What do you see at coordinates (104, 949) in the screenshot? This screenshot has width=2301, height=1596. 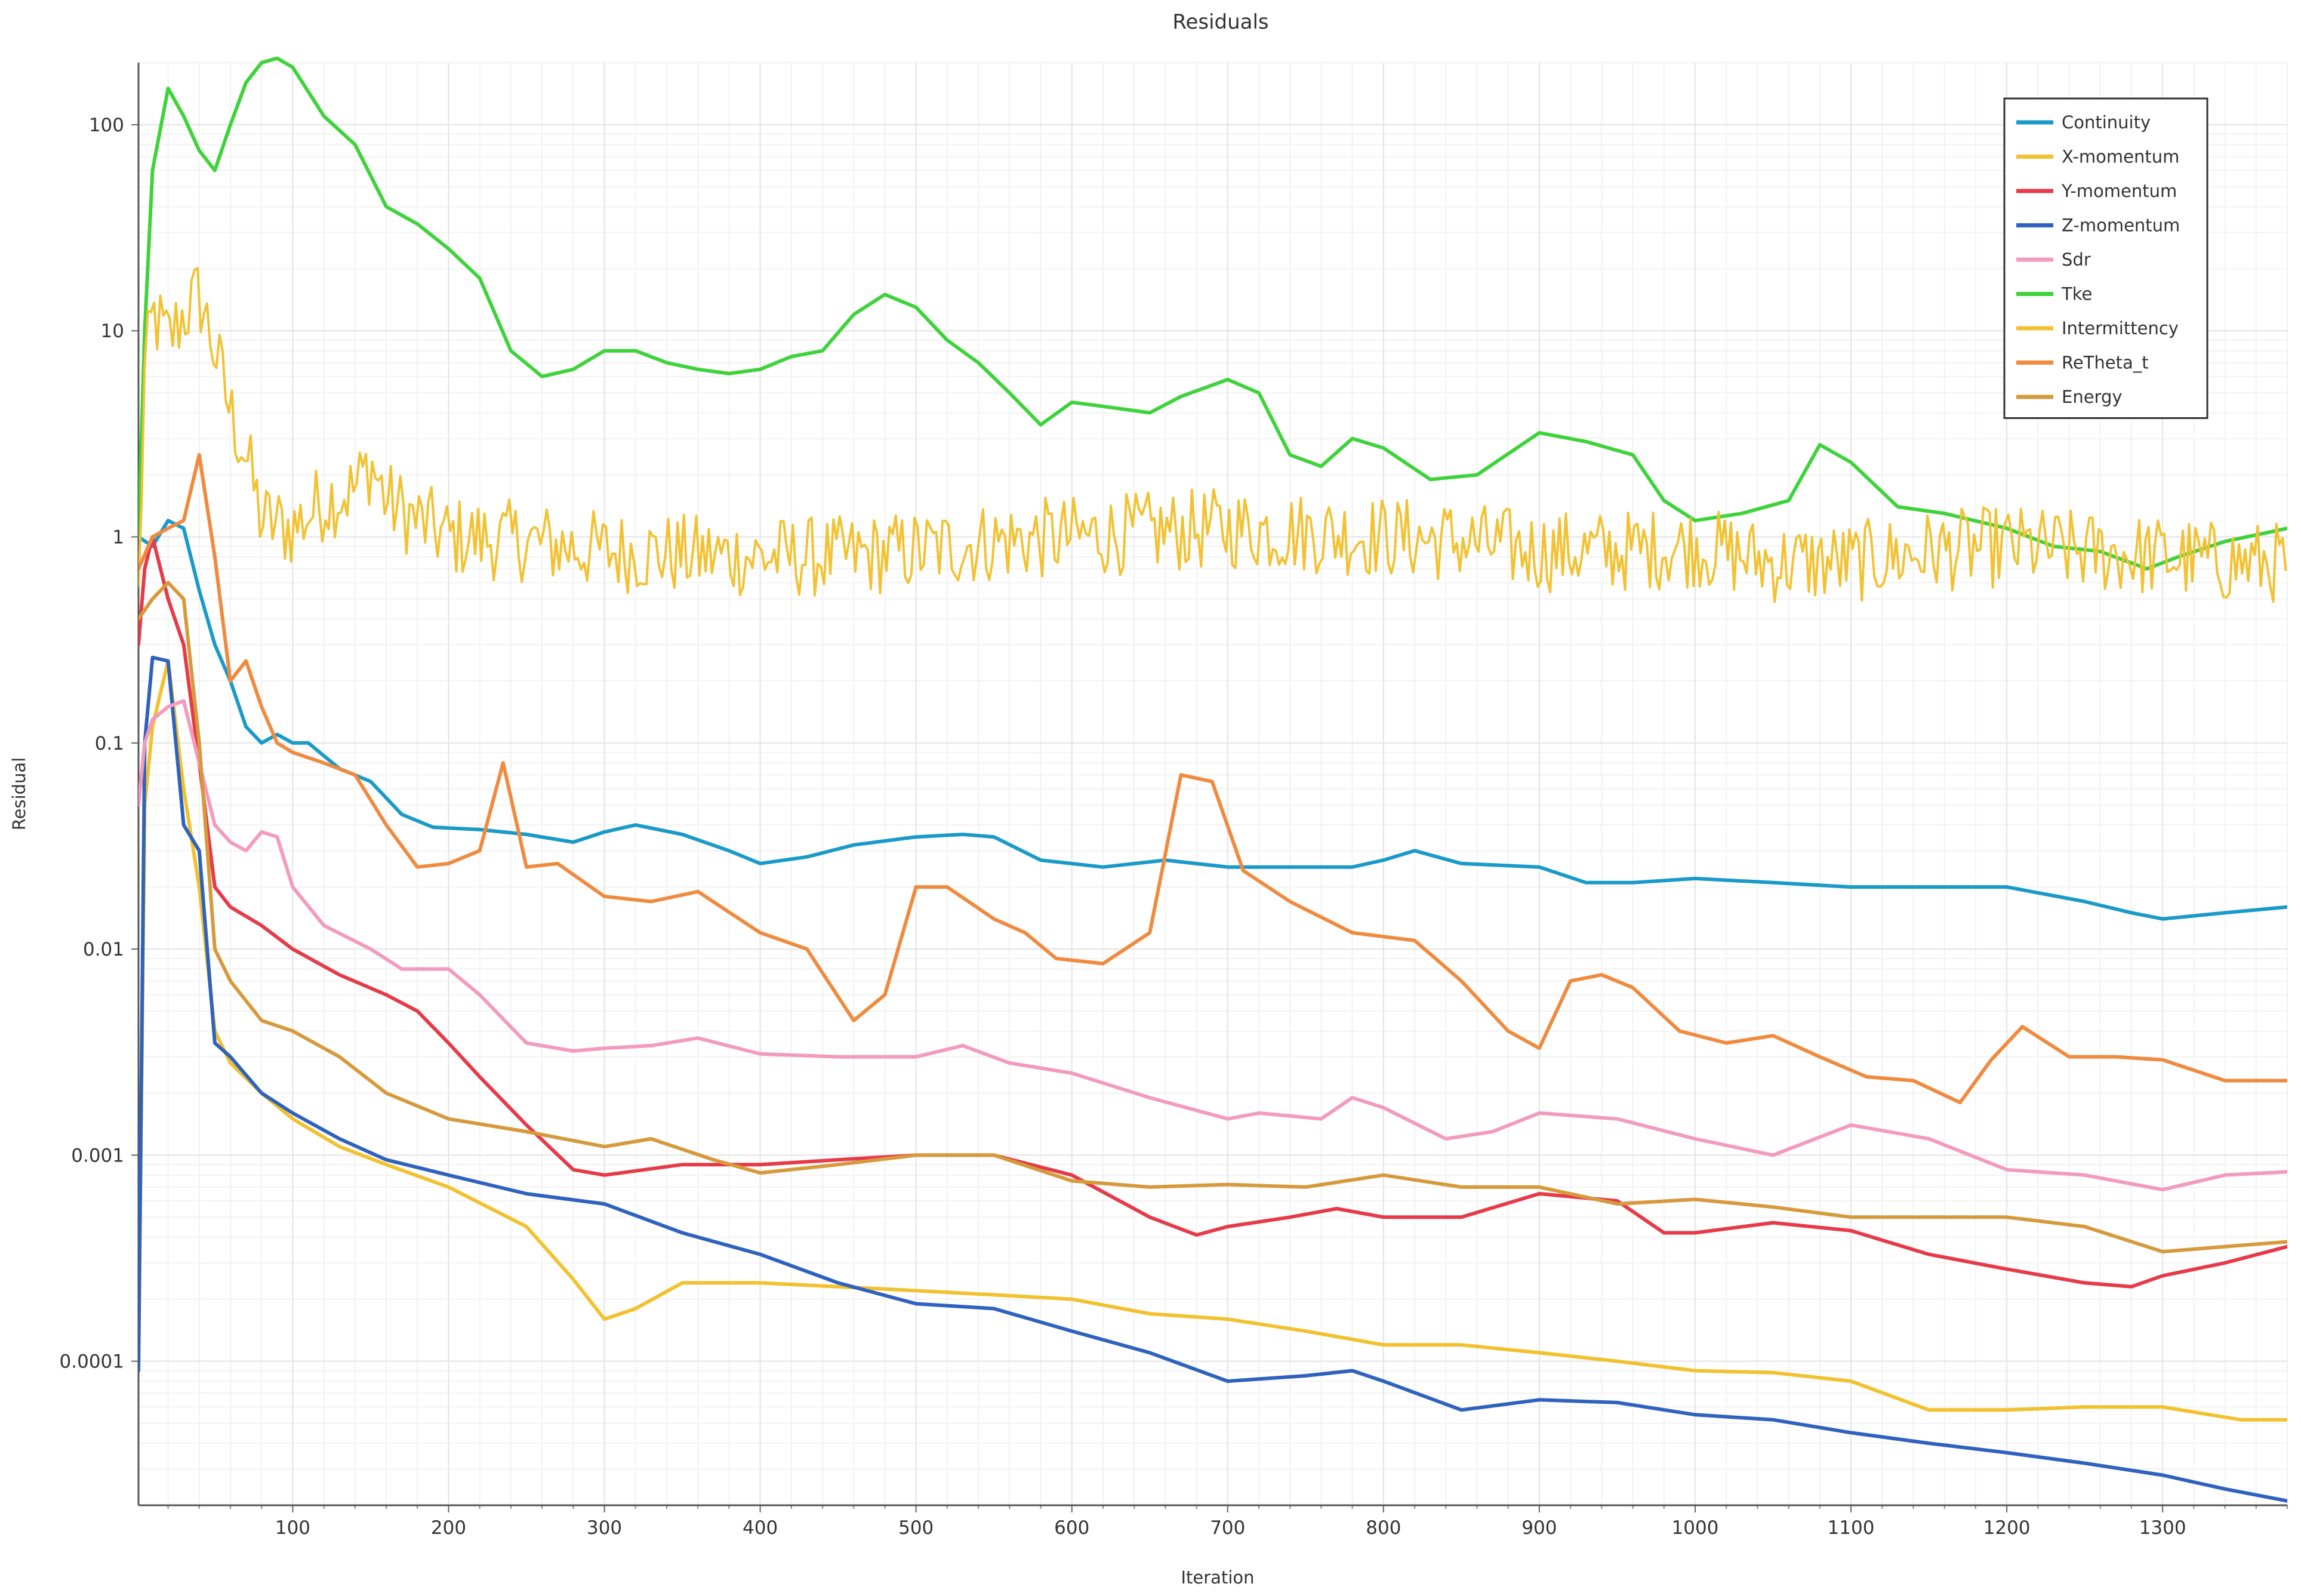 I see `y-tick-label: 0.01` at bounding box center [104, 949].